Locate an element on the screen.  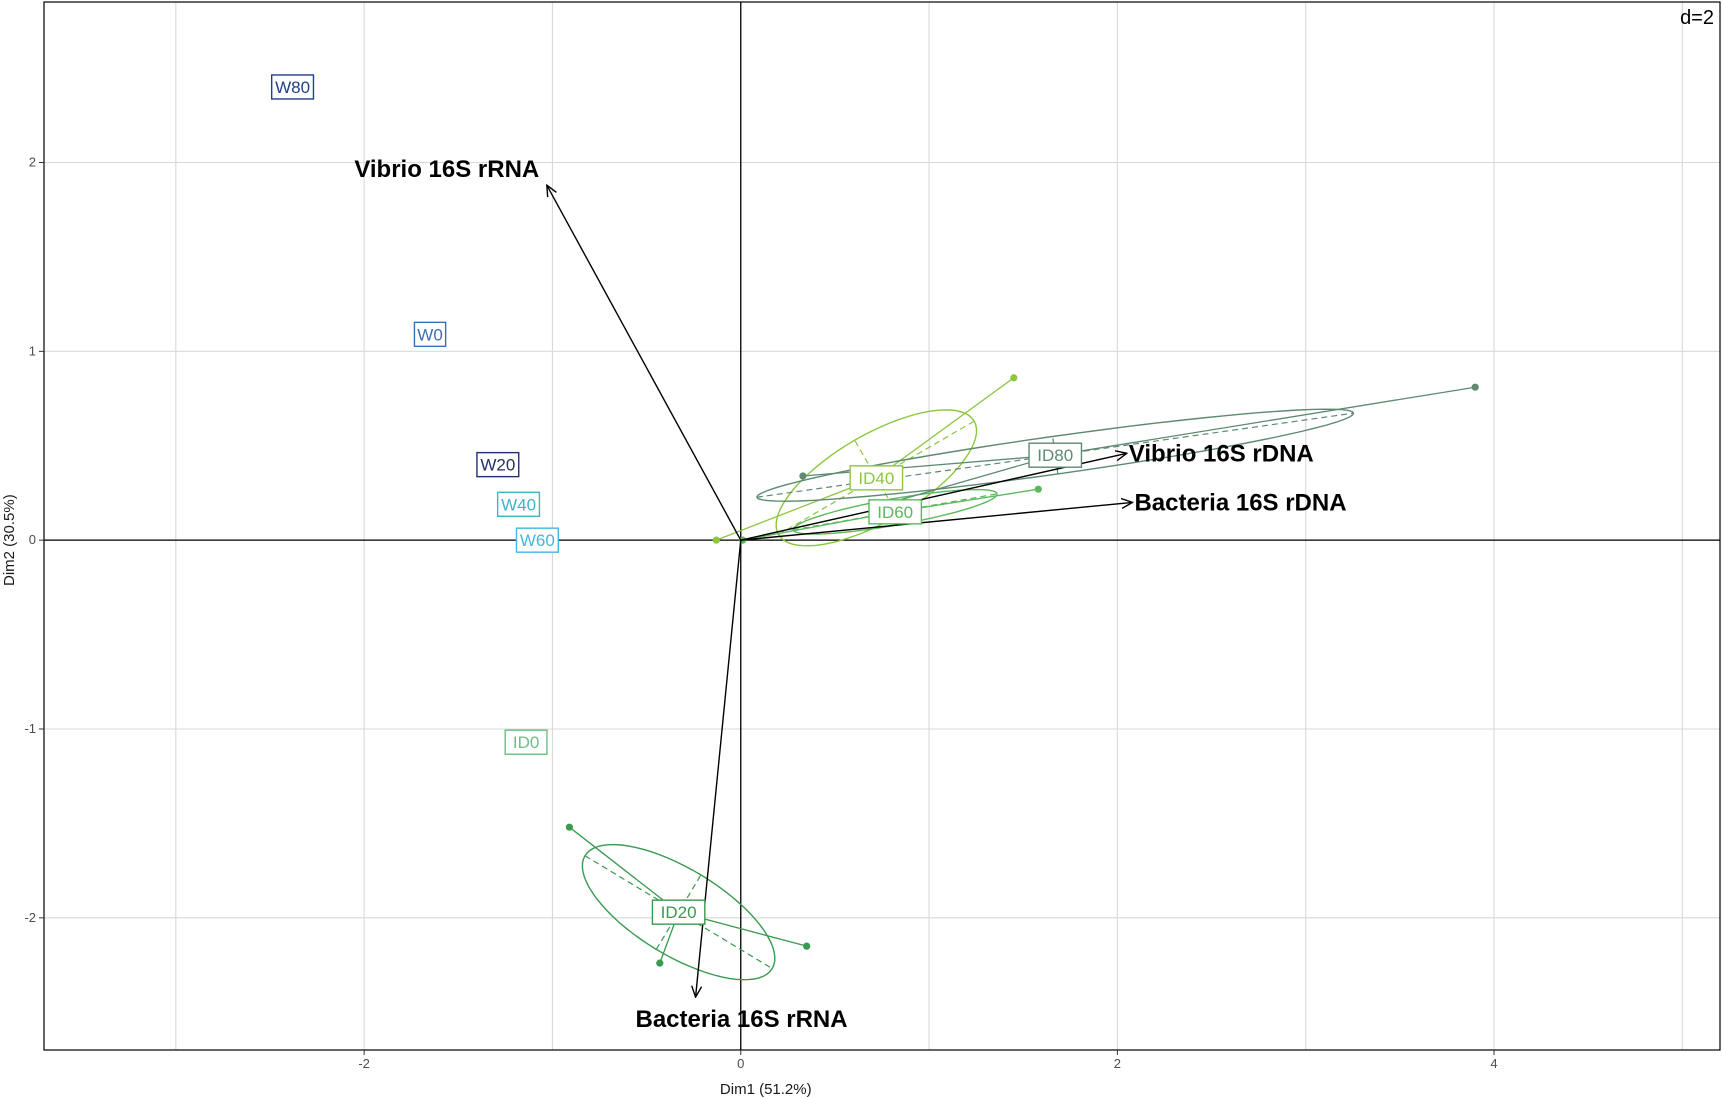
arrow-label: Bacteria 16S rDNA is located at coordinates (1240, 502).